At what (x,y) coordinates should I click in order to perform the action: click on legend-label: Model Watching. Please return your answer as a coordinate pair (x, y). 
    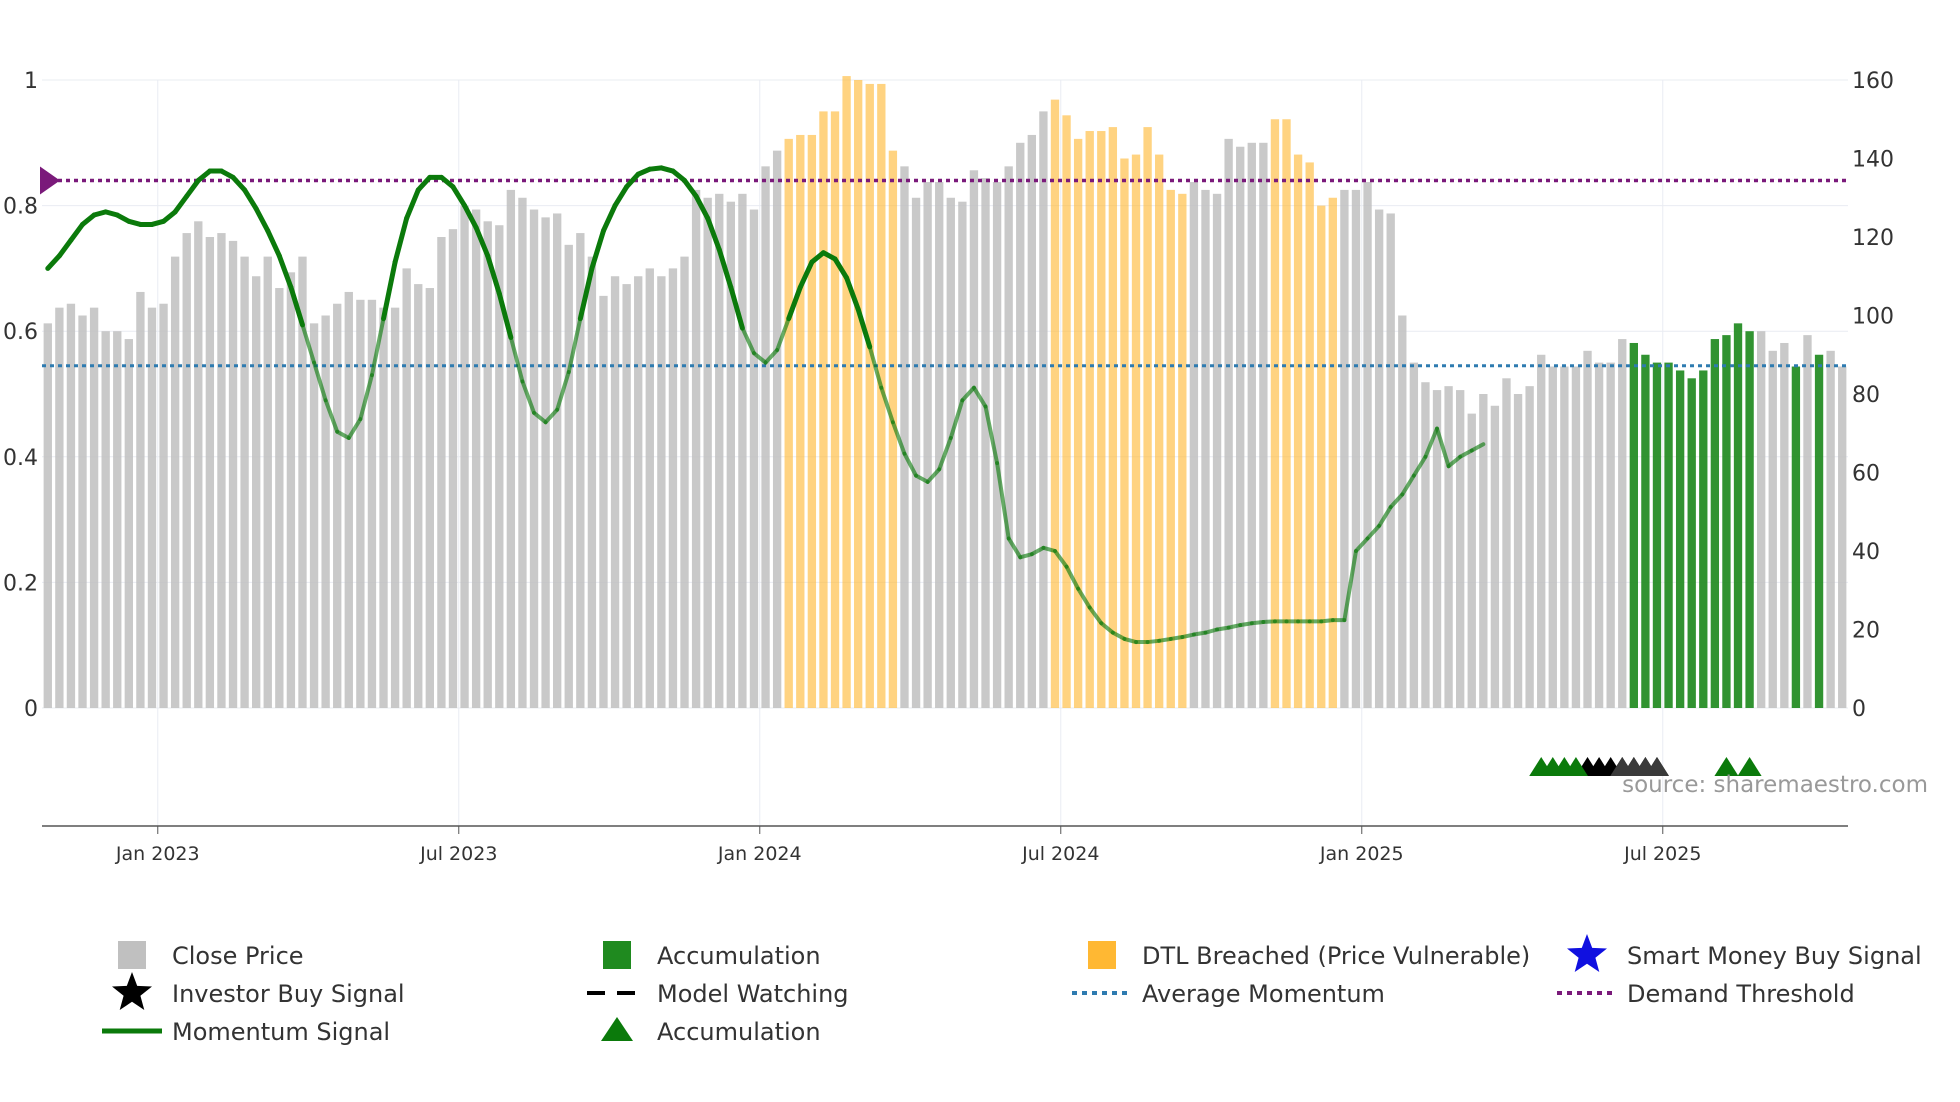
    Looking at the image, I should click on (753, 994).